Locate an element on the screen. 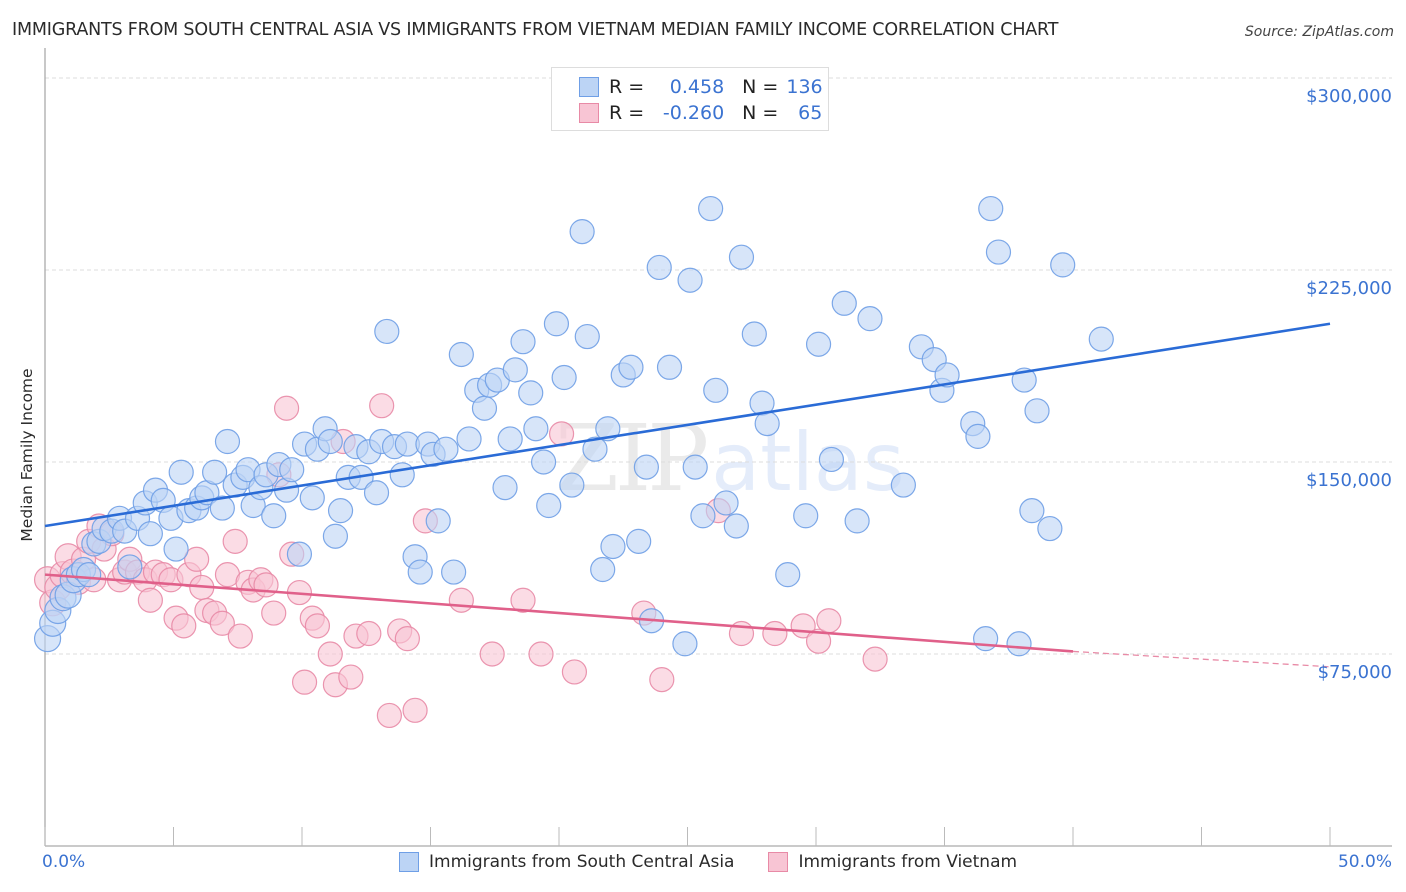 The width and height of the screenshot is (1406, 892). y-tick-label: $225,000 is located at coordinates (1349, 288).